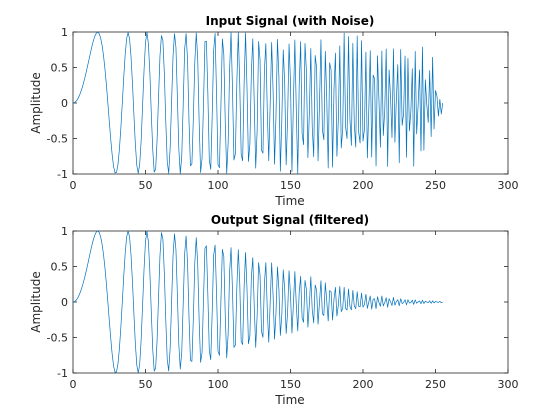  Describe the element at coordinates (290, 220) in the screenshot. I see `chart-title: Output Signal (filtered)` at that location.